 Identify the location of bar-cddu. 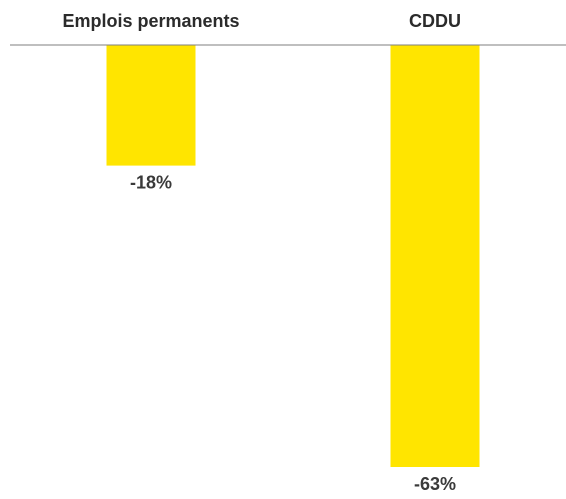
(435, 256).